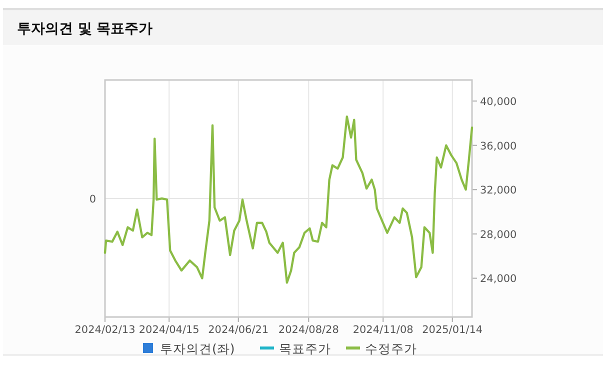 Image resolution: width=610 pixels, height=387 pixels. I want to click on x-tick-label: 2024/02/13, so click(105, 330).